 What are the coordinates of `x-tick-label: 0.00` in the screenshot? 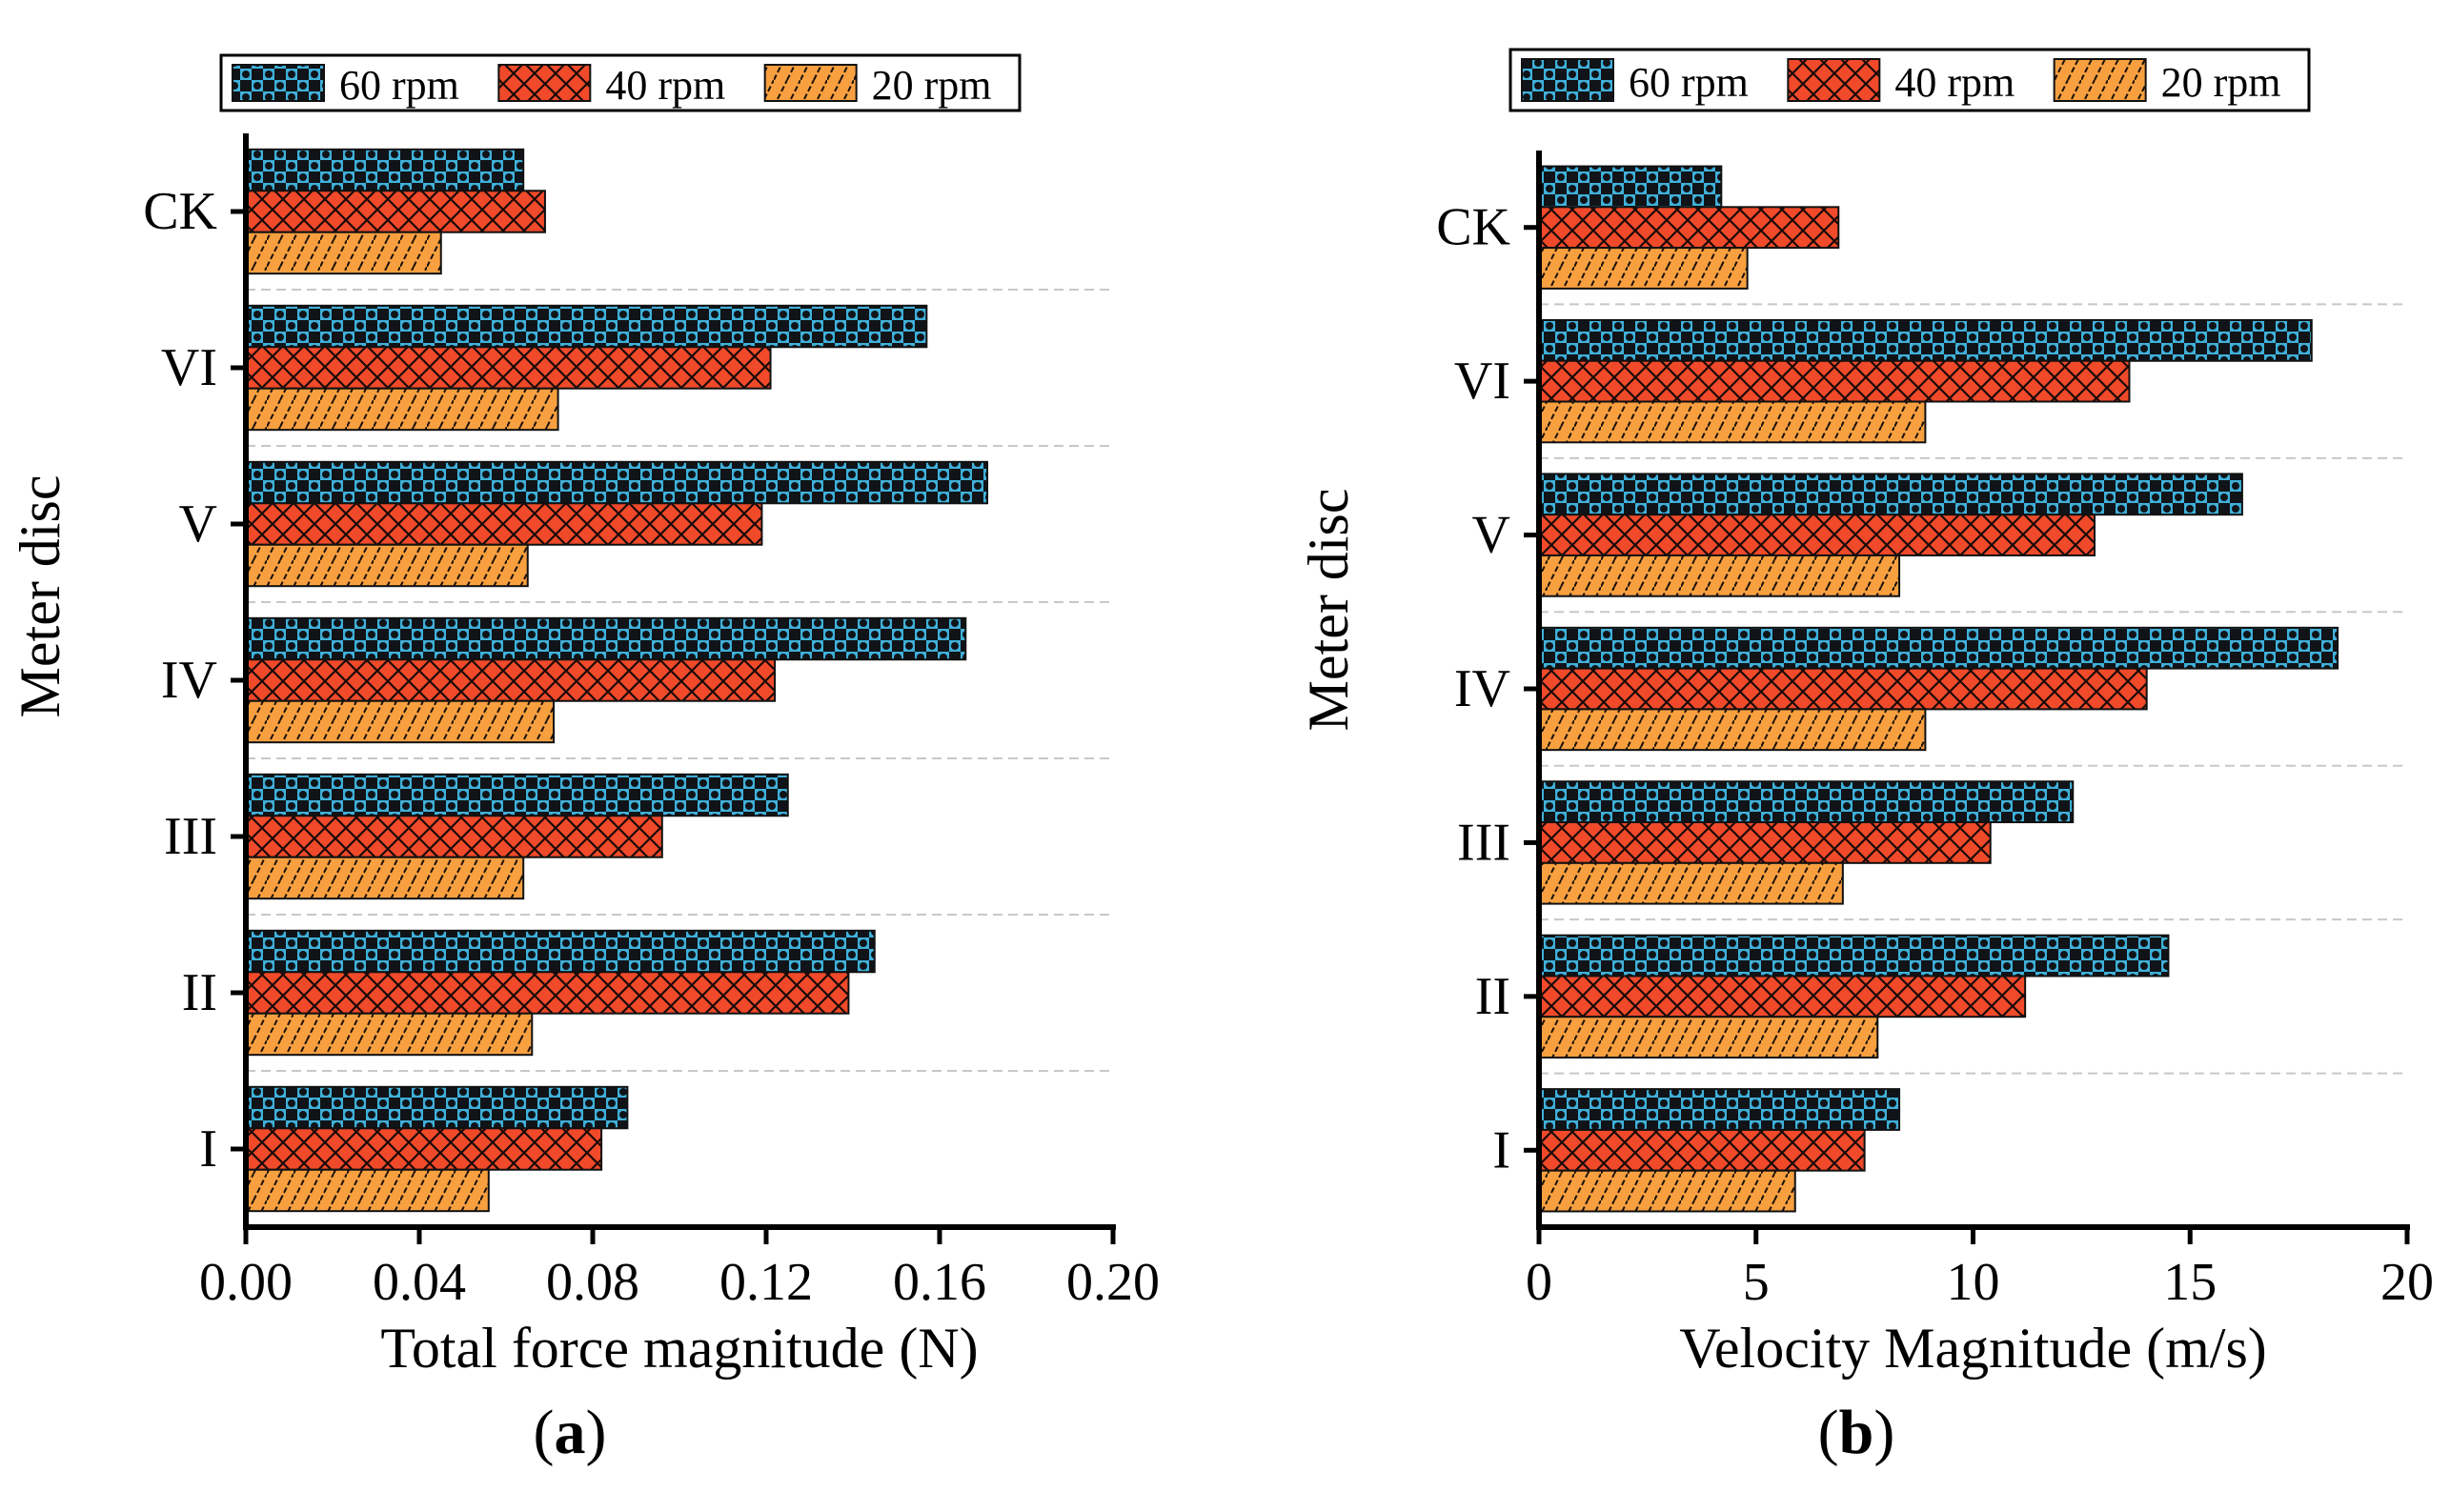 It's located at (246, 1283).